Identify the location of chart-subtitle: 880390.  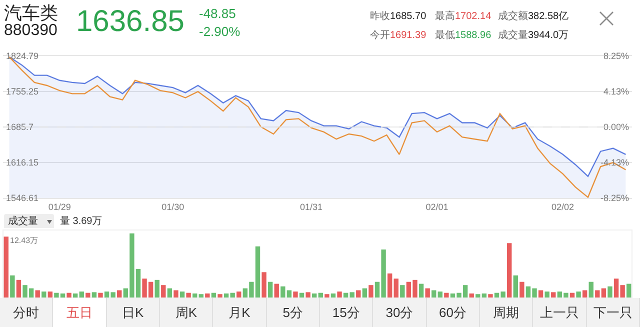
(31, 31).